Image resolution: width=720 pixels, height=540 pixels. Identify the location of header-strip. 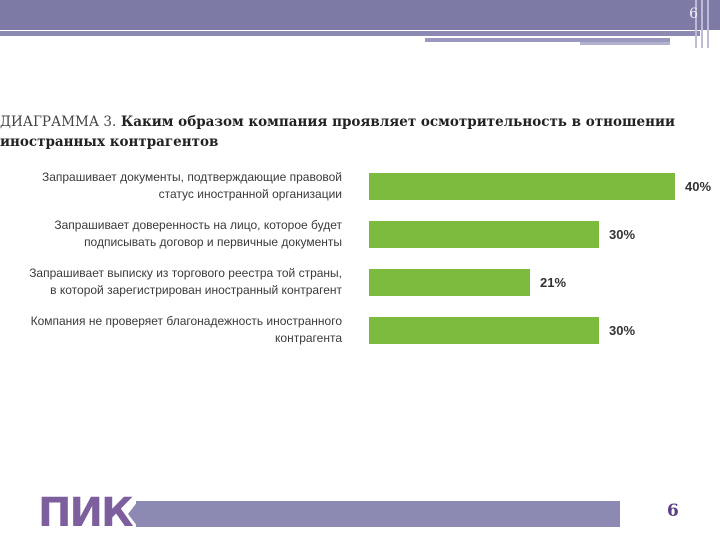
(350, 33).